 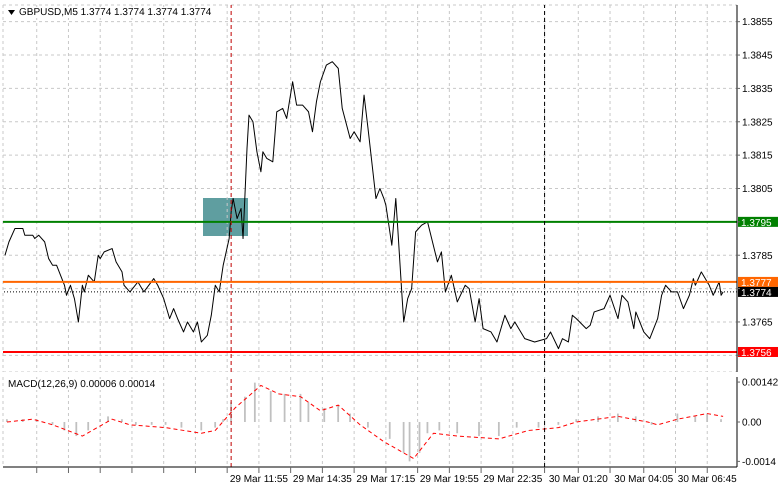 What do you see at coordinates (386, 480) in the screenshot?
I see `x-tick-label: 29 Mar 17:15` at bounding box center [386, 480].